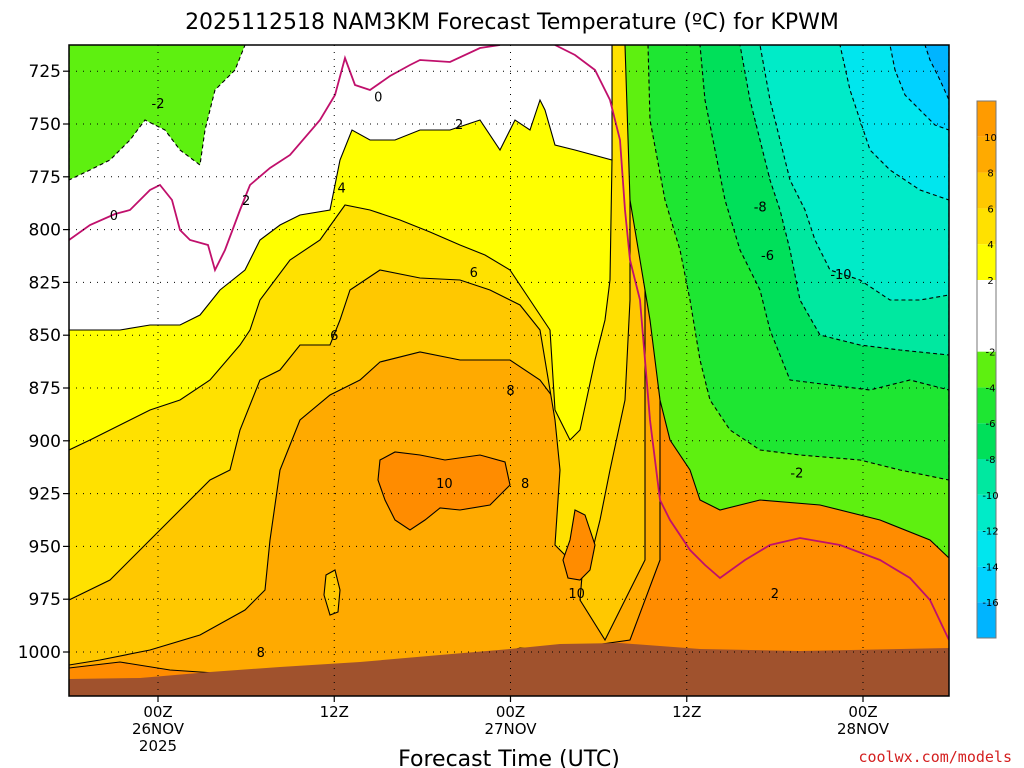 The width and height of the screenshot is (1024, 768). Describe the element at coordinates (840, 275) in the screenshot. I see `contour-label: -10` at that location.